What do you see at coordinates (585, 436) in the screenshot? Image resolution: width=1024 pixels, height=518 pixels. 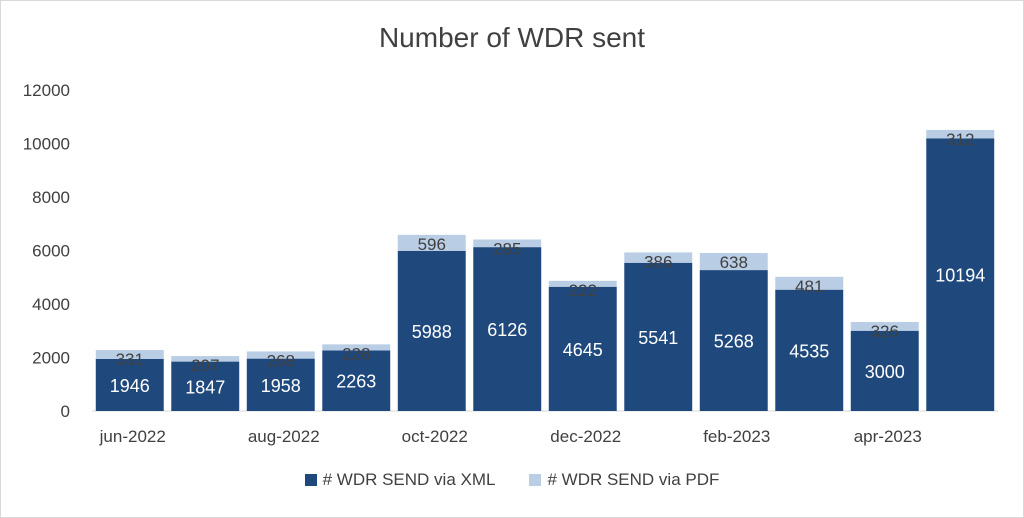 I see `x-tick-label: dec-2022` at bounding box center [585, 436].